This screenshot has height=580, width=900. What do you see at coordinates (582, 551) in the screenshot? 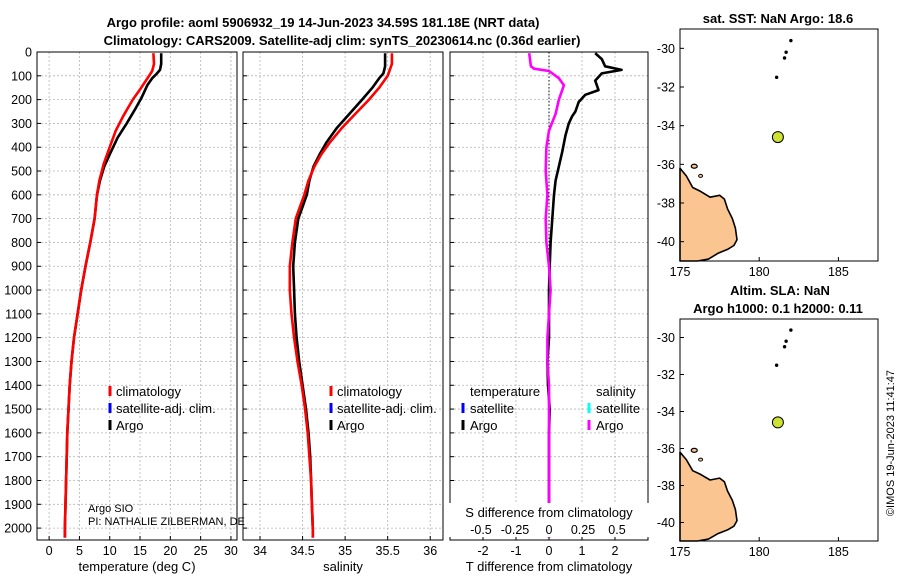
I see `difference-xtick-label: 1` at bounding box center [582, 551].